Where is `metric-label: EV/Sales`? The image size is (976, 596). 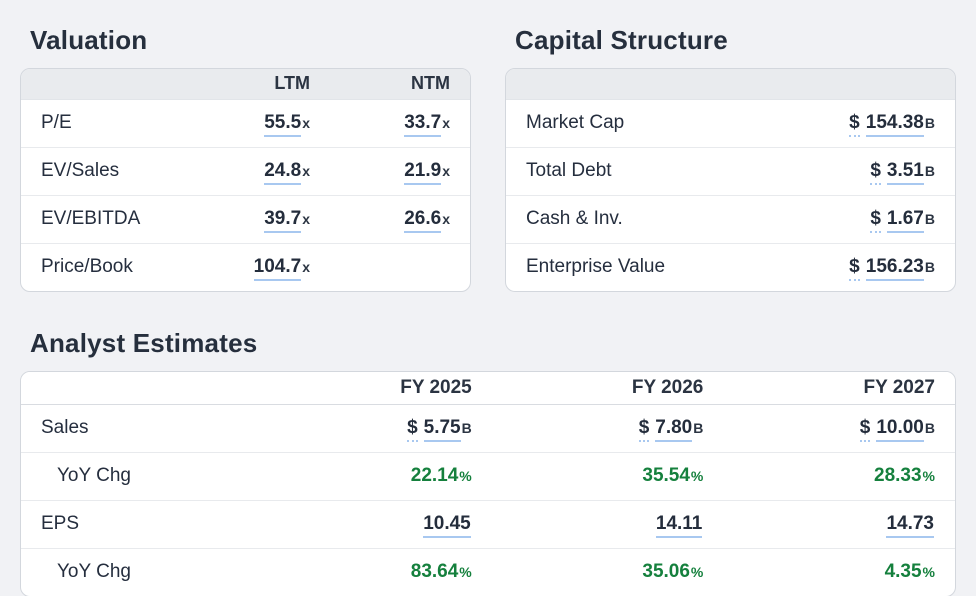 metric-label: EV/Sales is located at coordinates (105, 170).